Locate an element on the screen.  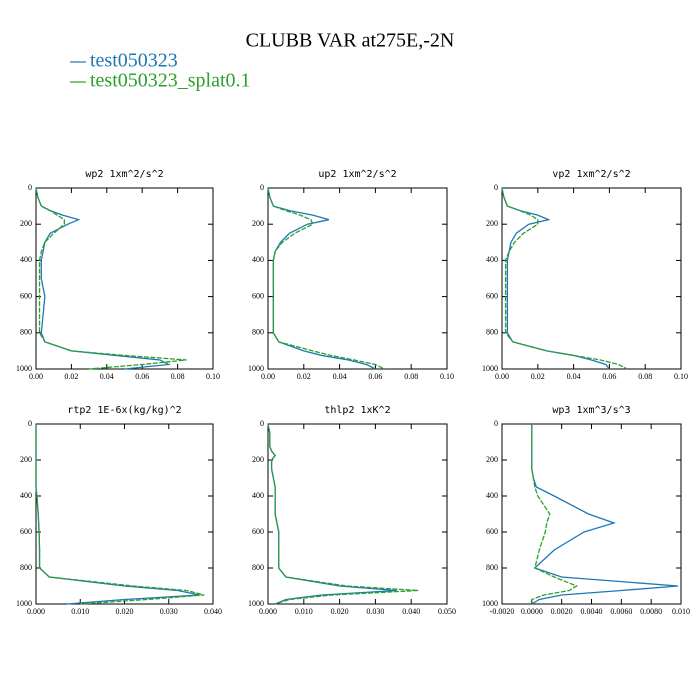
legend-label: test050323_splat0.1 is located at coordinates (170, 81).